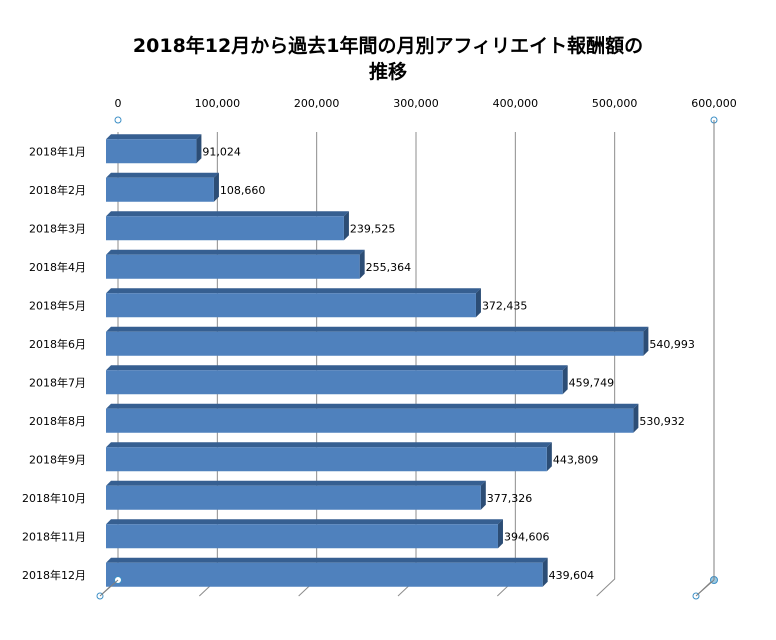 The height and width of the screenshot is (640, 776). Describe the element at coordinates (54, 498) in the screenshot. I see `category-label: 2018年10月` at that location.